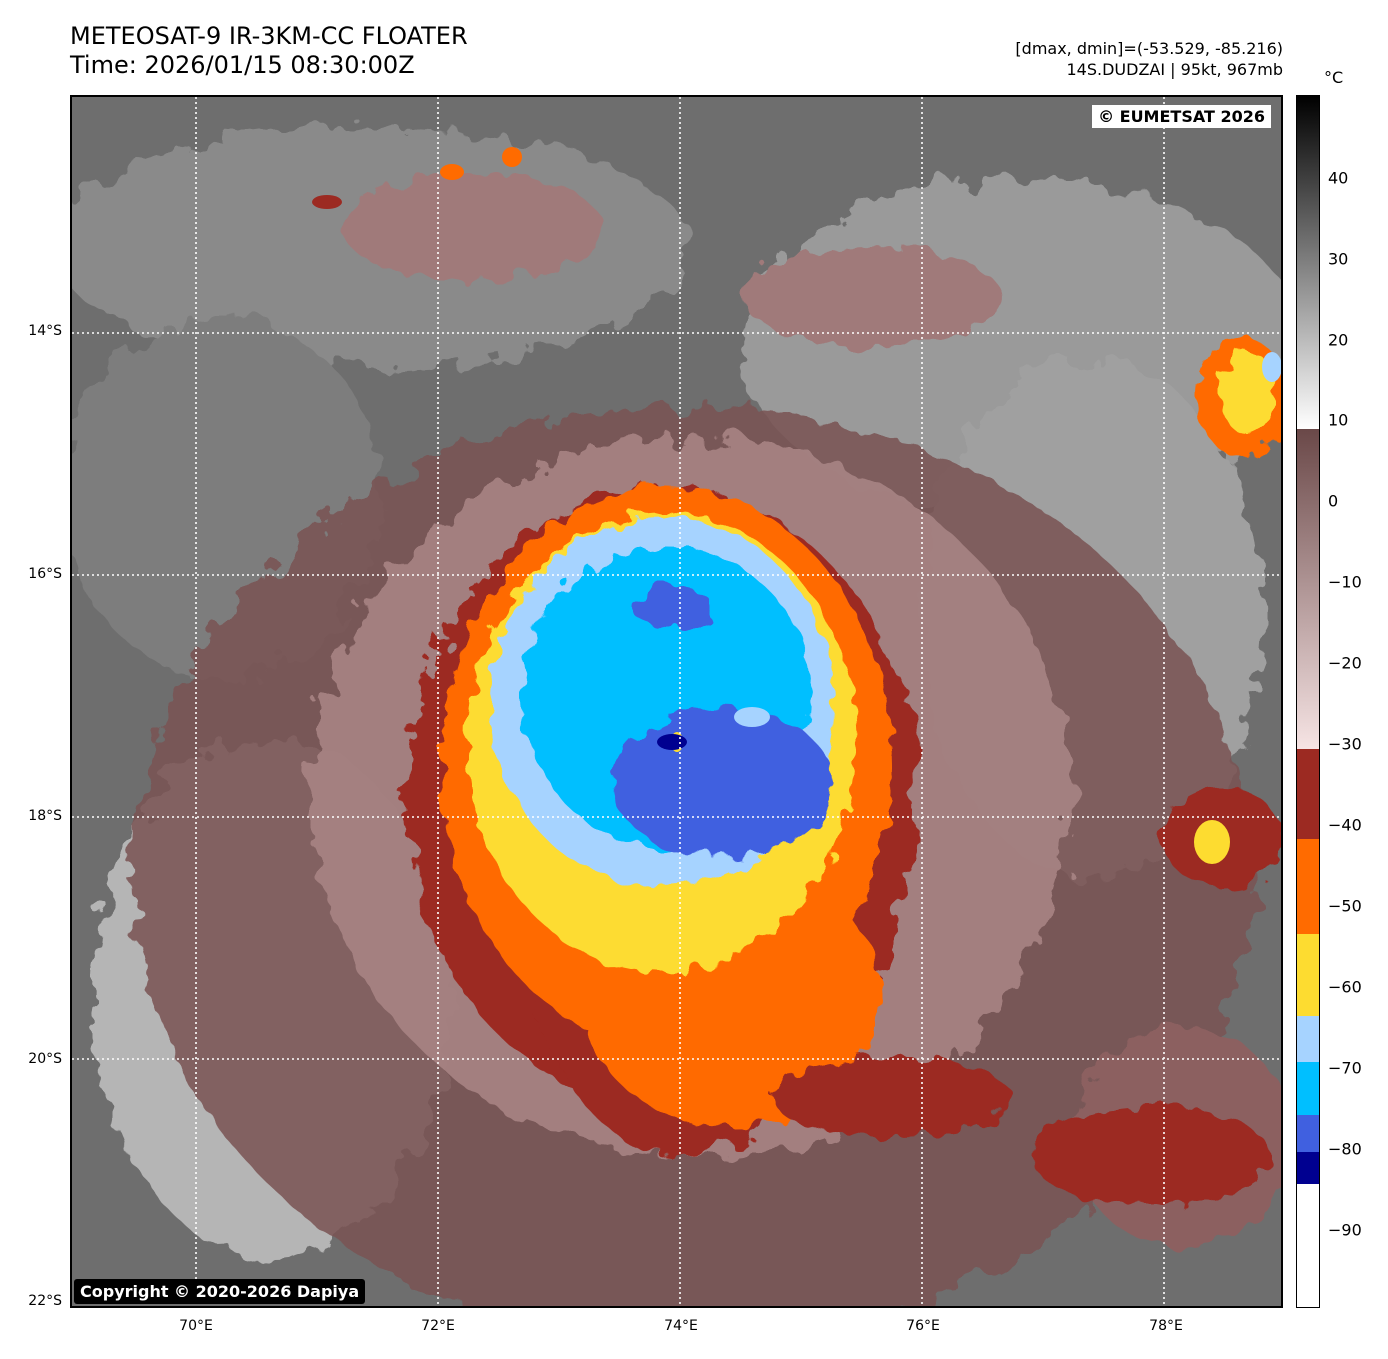 This screenshot has width=1388, height=1359. I want to click on colorbar-label: −50, so click(1345, 906).